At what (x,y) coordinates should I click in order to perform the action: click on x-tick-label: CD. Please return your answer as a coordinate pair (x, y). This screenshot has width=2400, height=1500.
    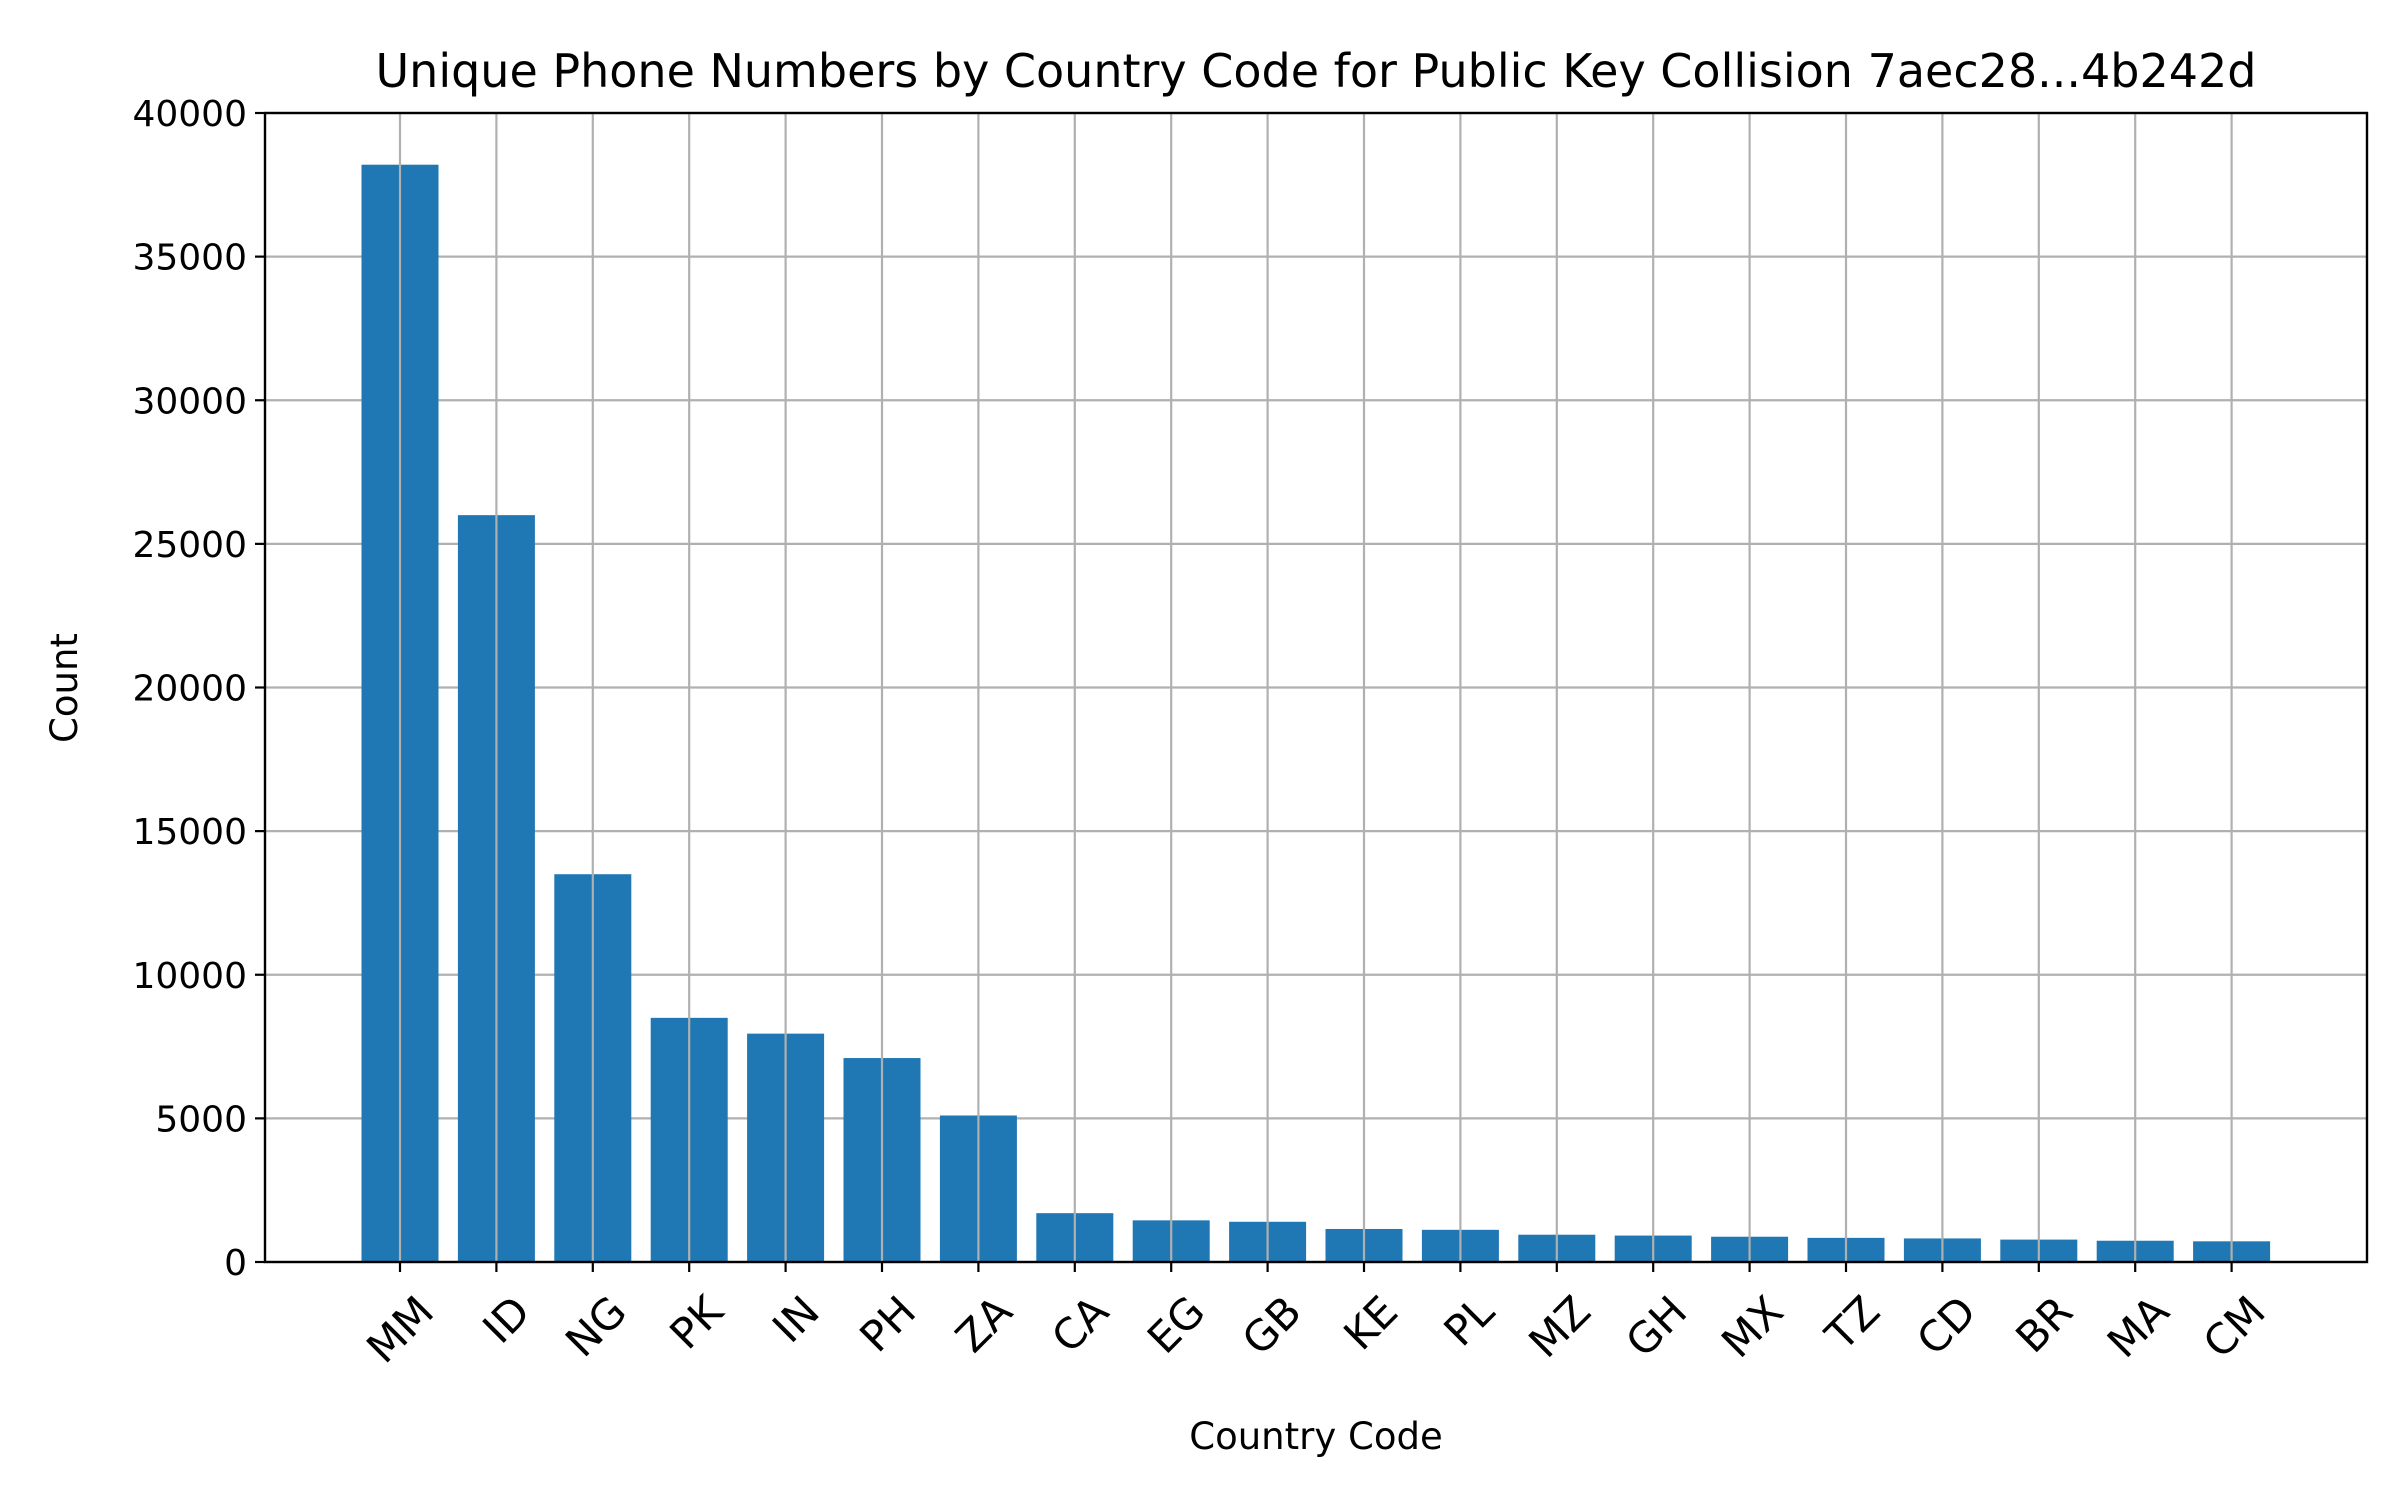
    Looking at the image, I should click on (1946, 1325).